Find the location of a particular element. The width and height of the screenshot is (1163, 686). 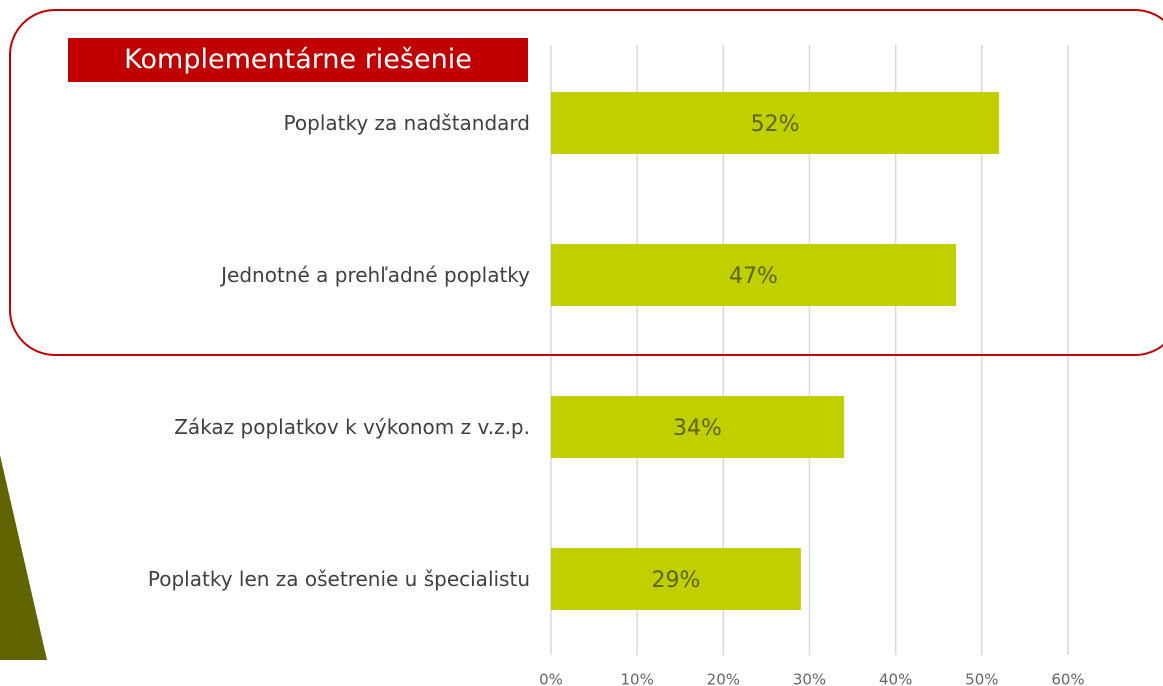

x-tick-label: 20% is located at coordinates (723, 678).